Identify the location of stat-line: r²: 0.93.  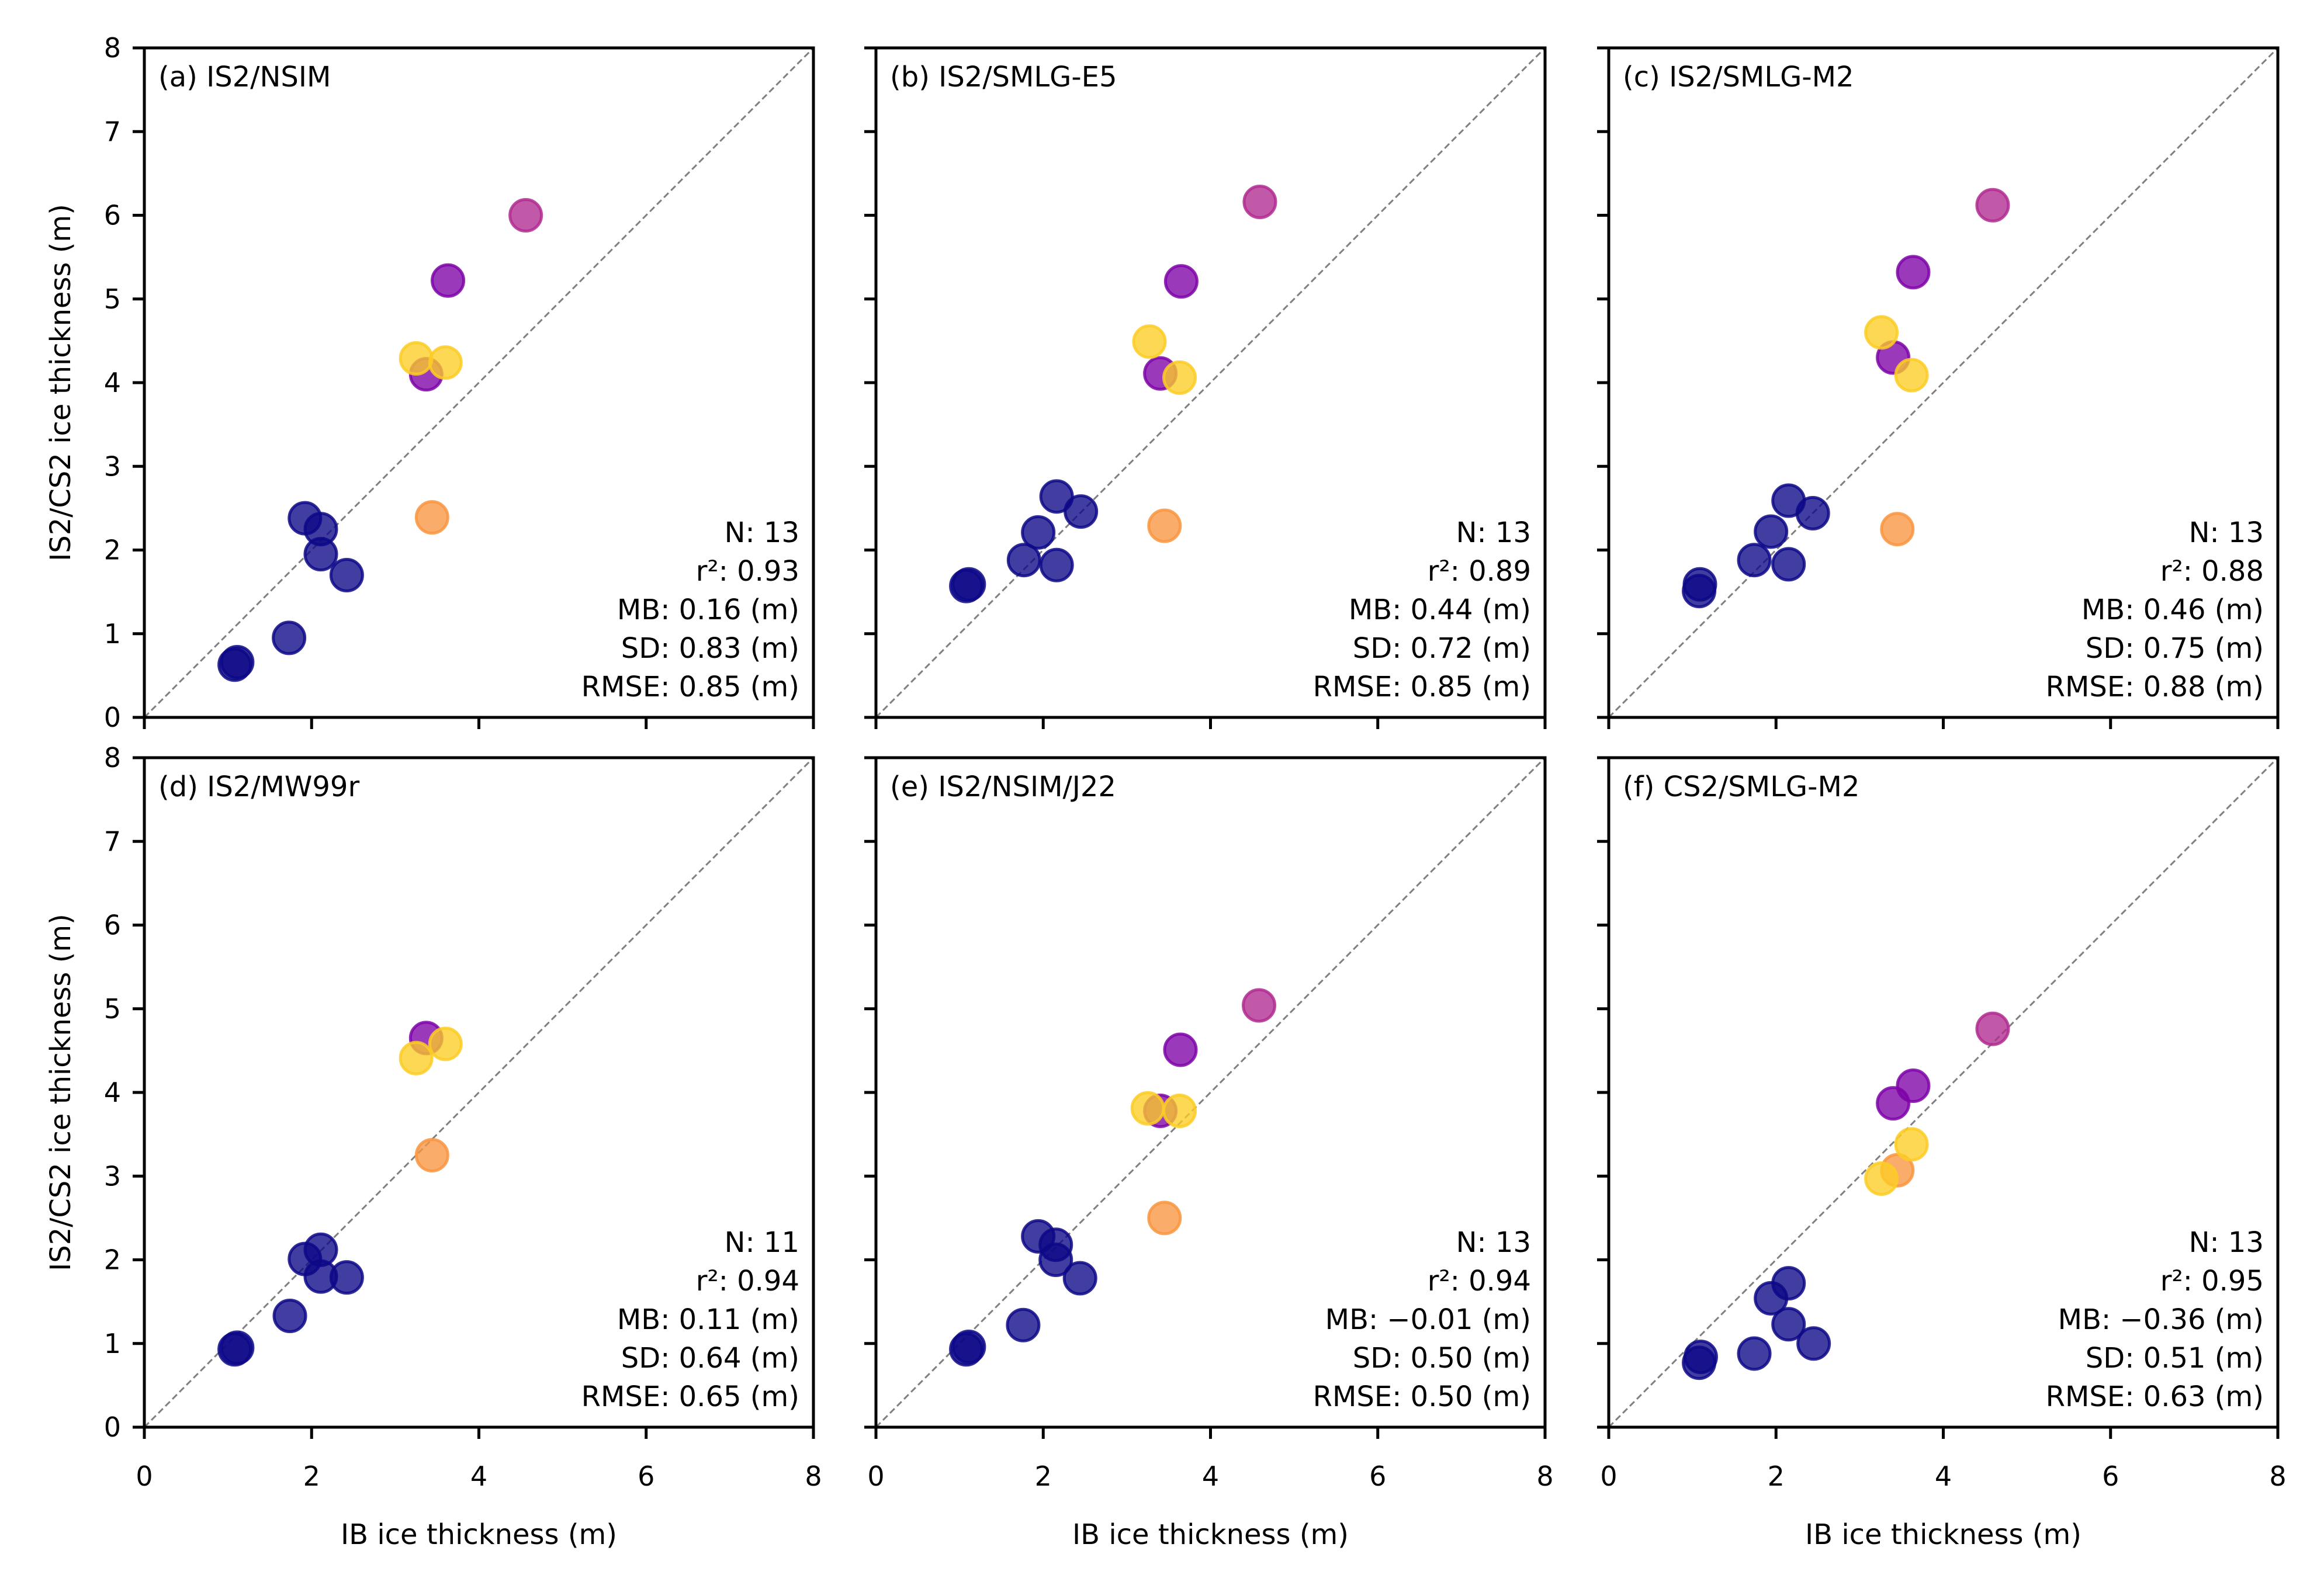
(747, 571).